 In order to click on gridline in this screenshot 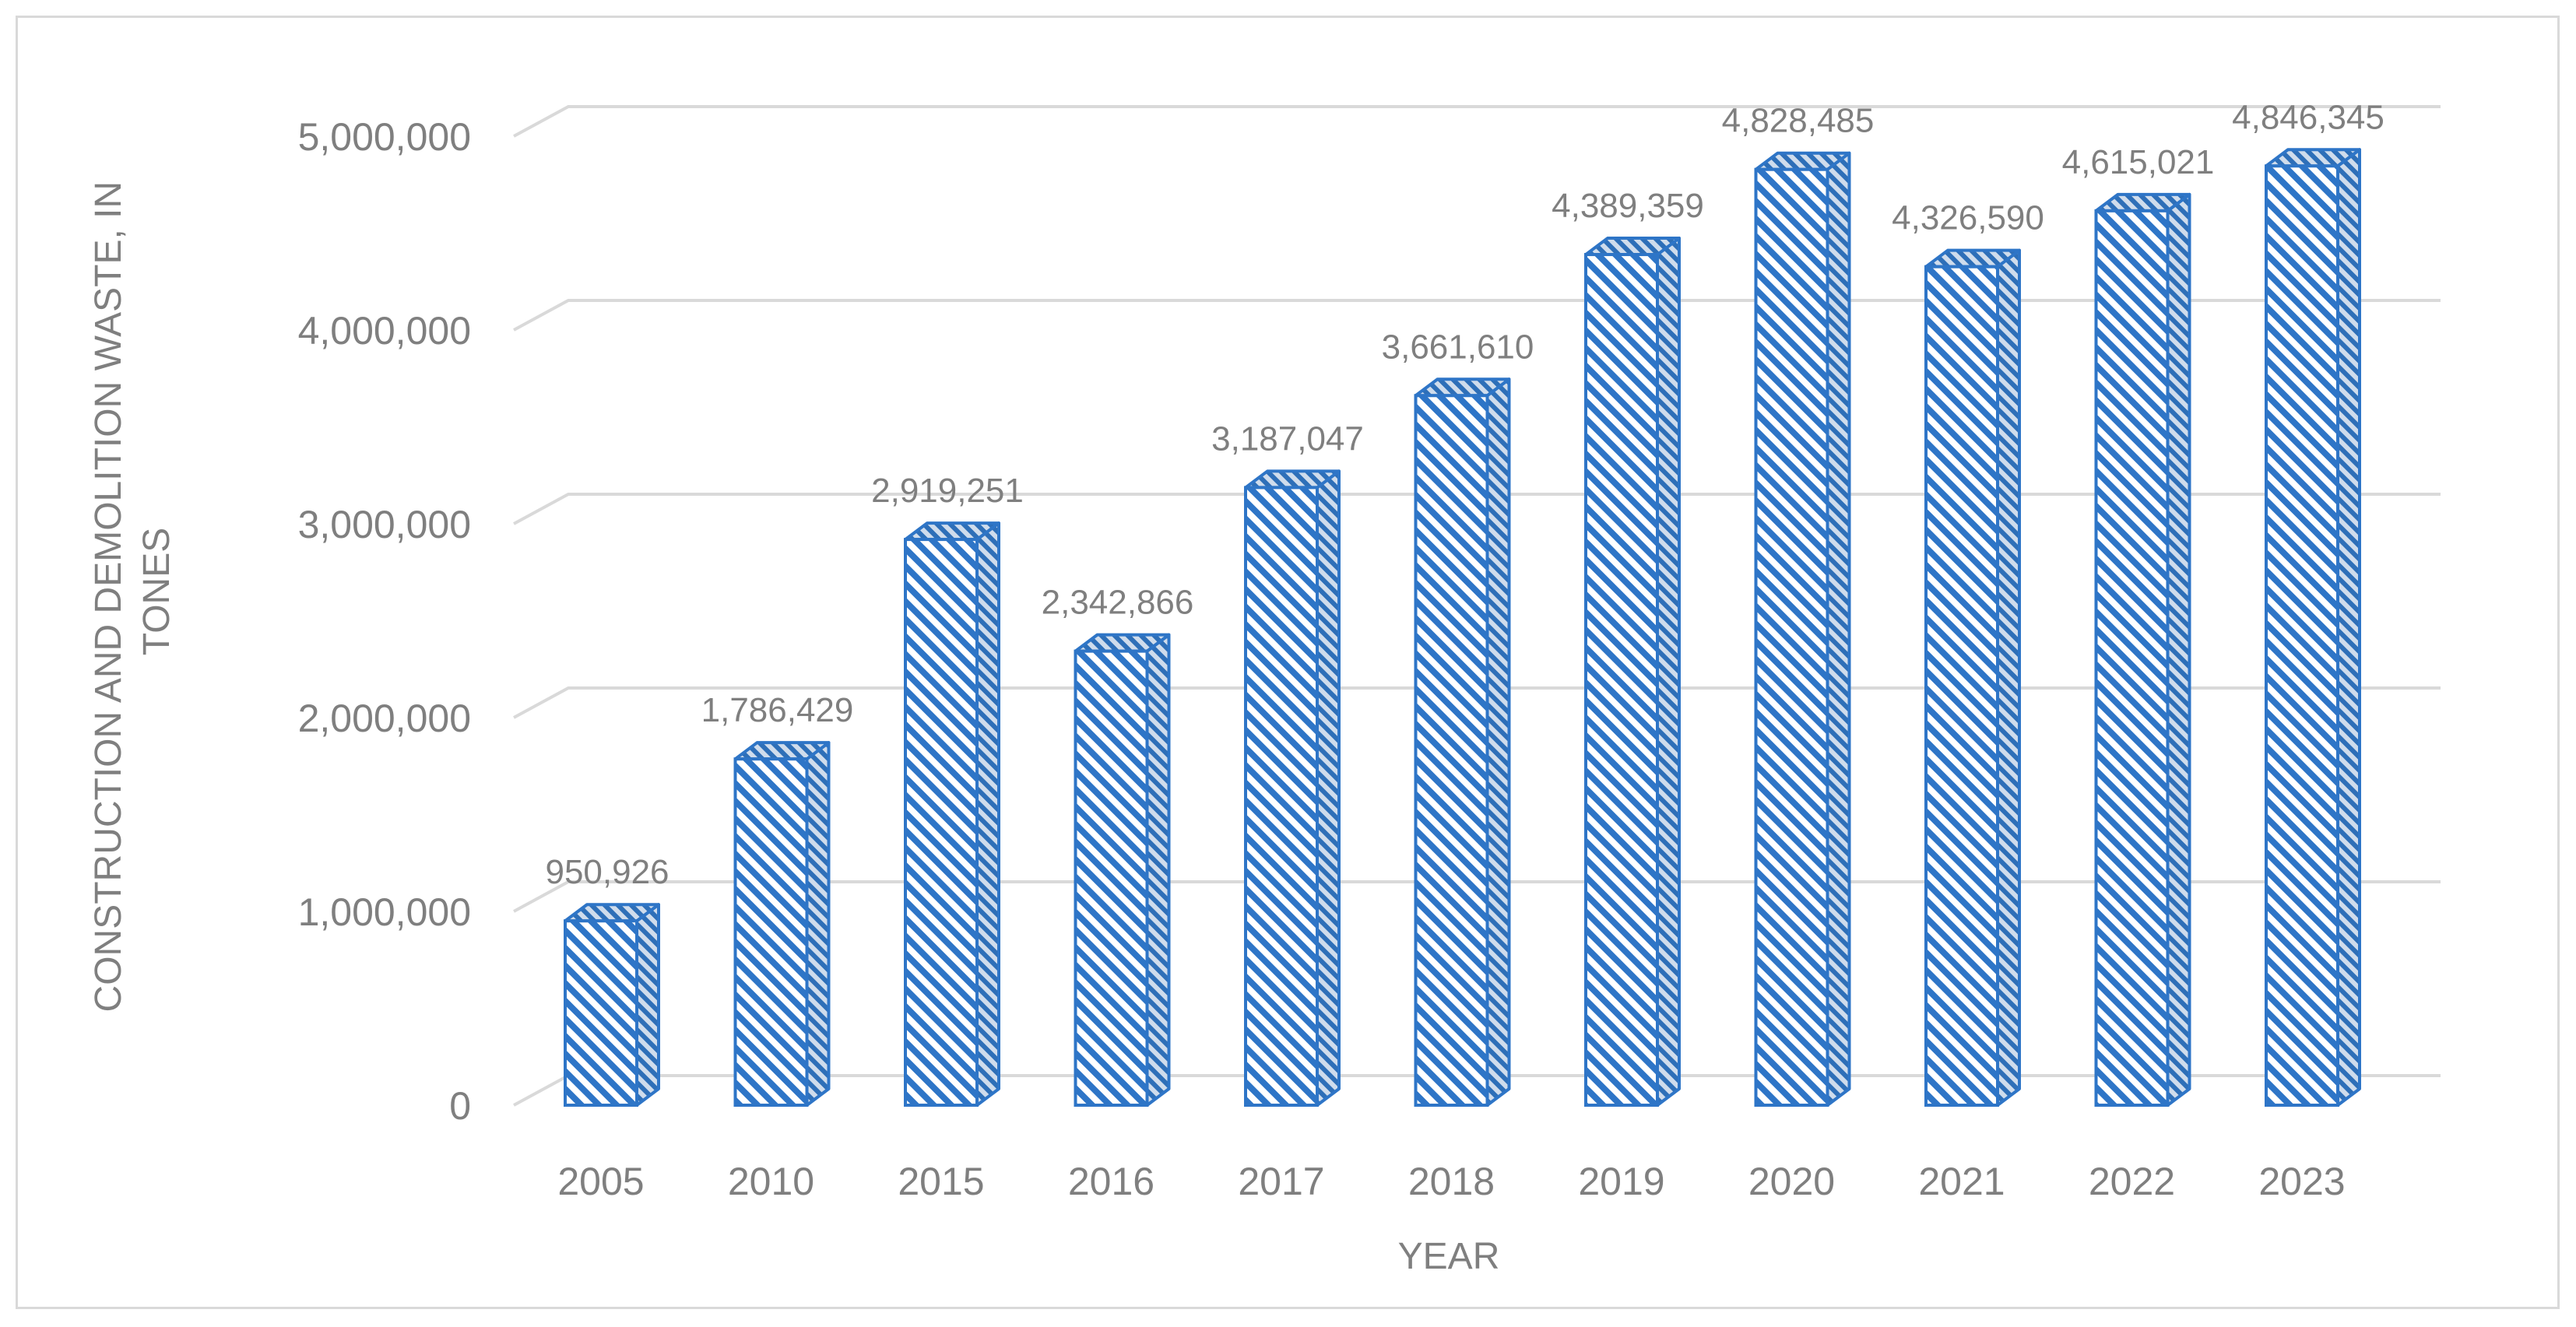, I will do `click(1477, 121)`.